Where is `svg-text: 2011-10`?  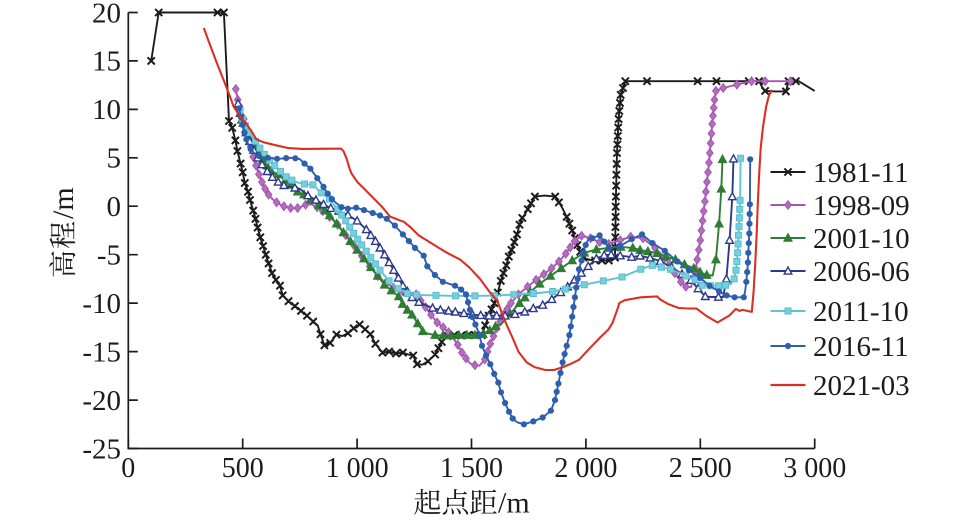 svg-text: 2011-10 is located at coordinates (861, 312).